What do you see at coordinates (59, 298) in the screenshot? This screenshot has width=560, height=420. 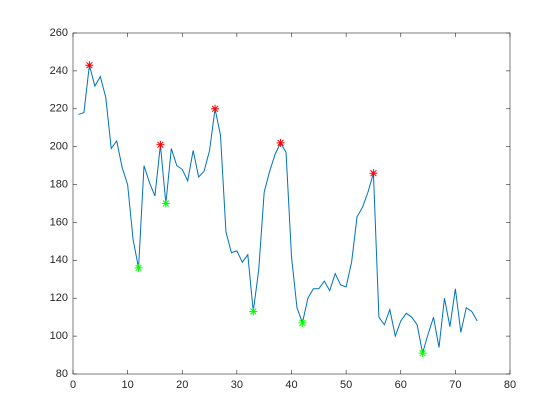 I see `y-tick-label: 120` at bounding box center [59, 298].